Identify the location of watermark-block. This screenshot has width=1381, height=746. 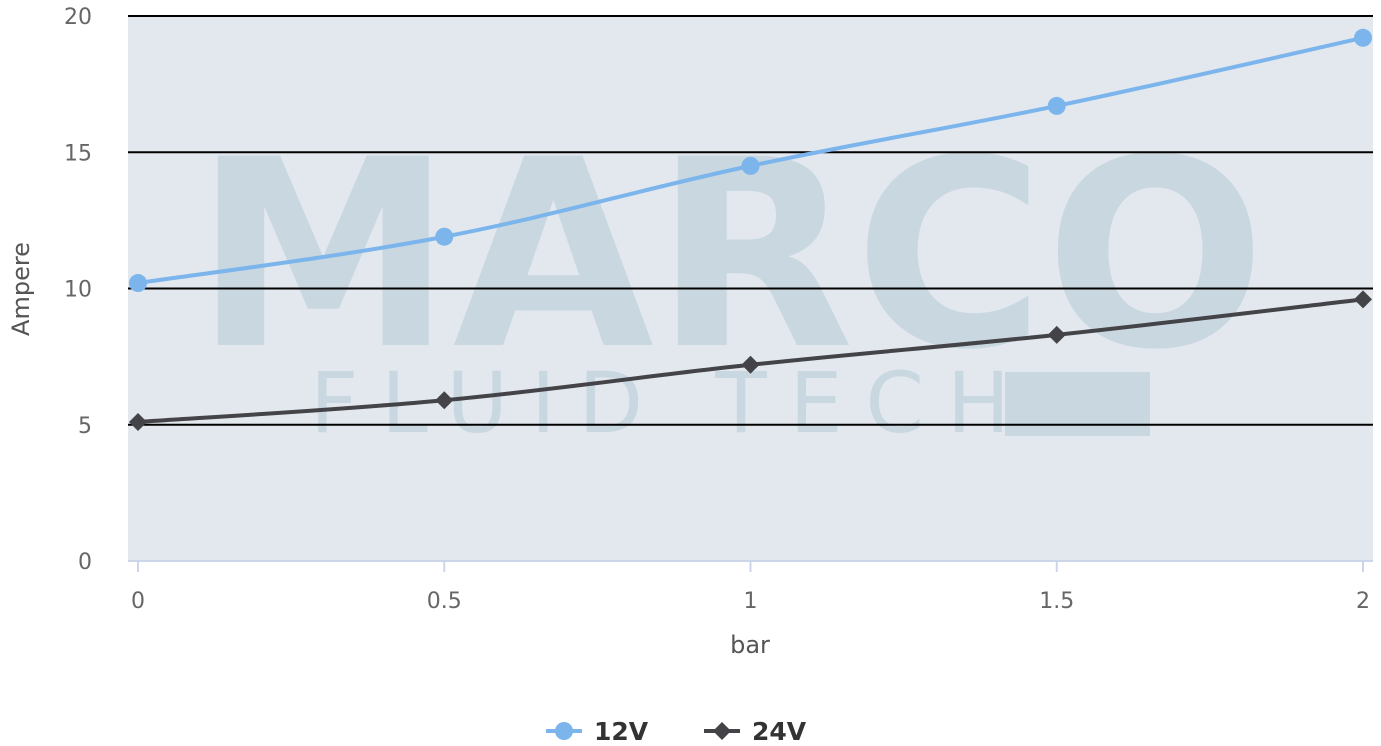
(1077, 404).